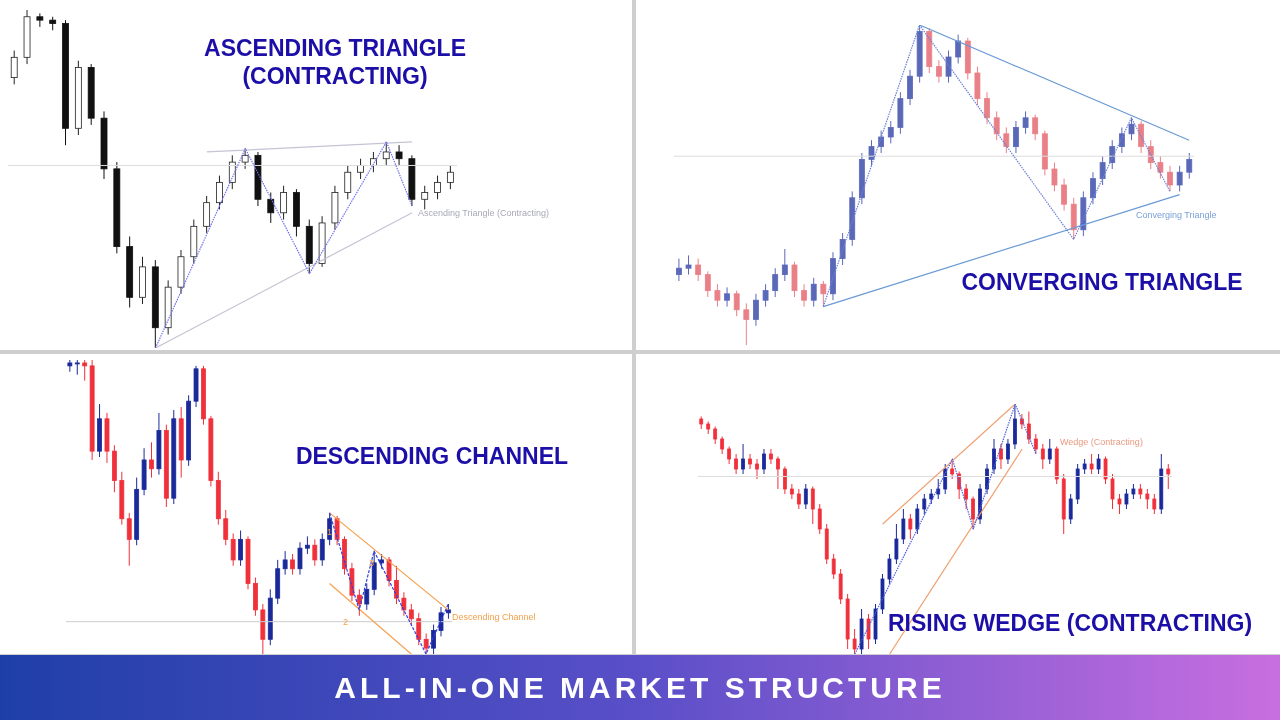 Image resolution: width=1280 pixels, height=720 pixels. I want to click on text: DESCENDING CHANNEL, so click(432, 456).